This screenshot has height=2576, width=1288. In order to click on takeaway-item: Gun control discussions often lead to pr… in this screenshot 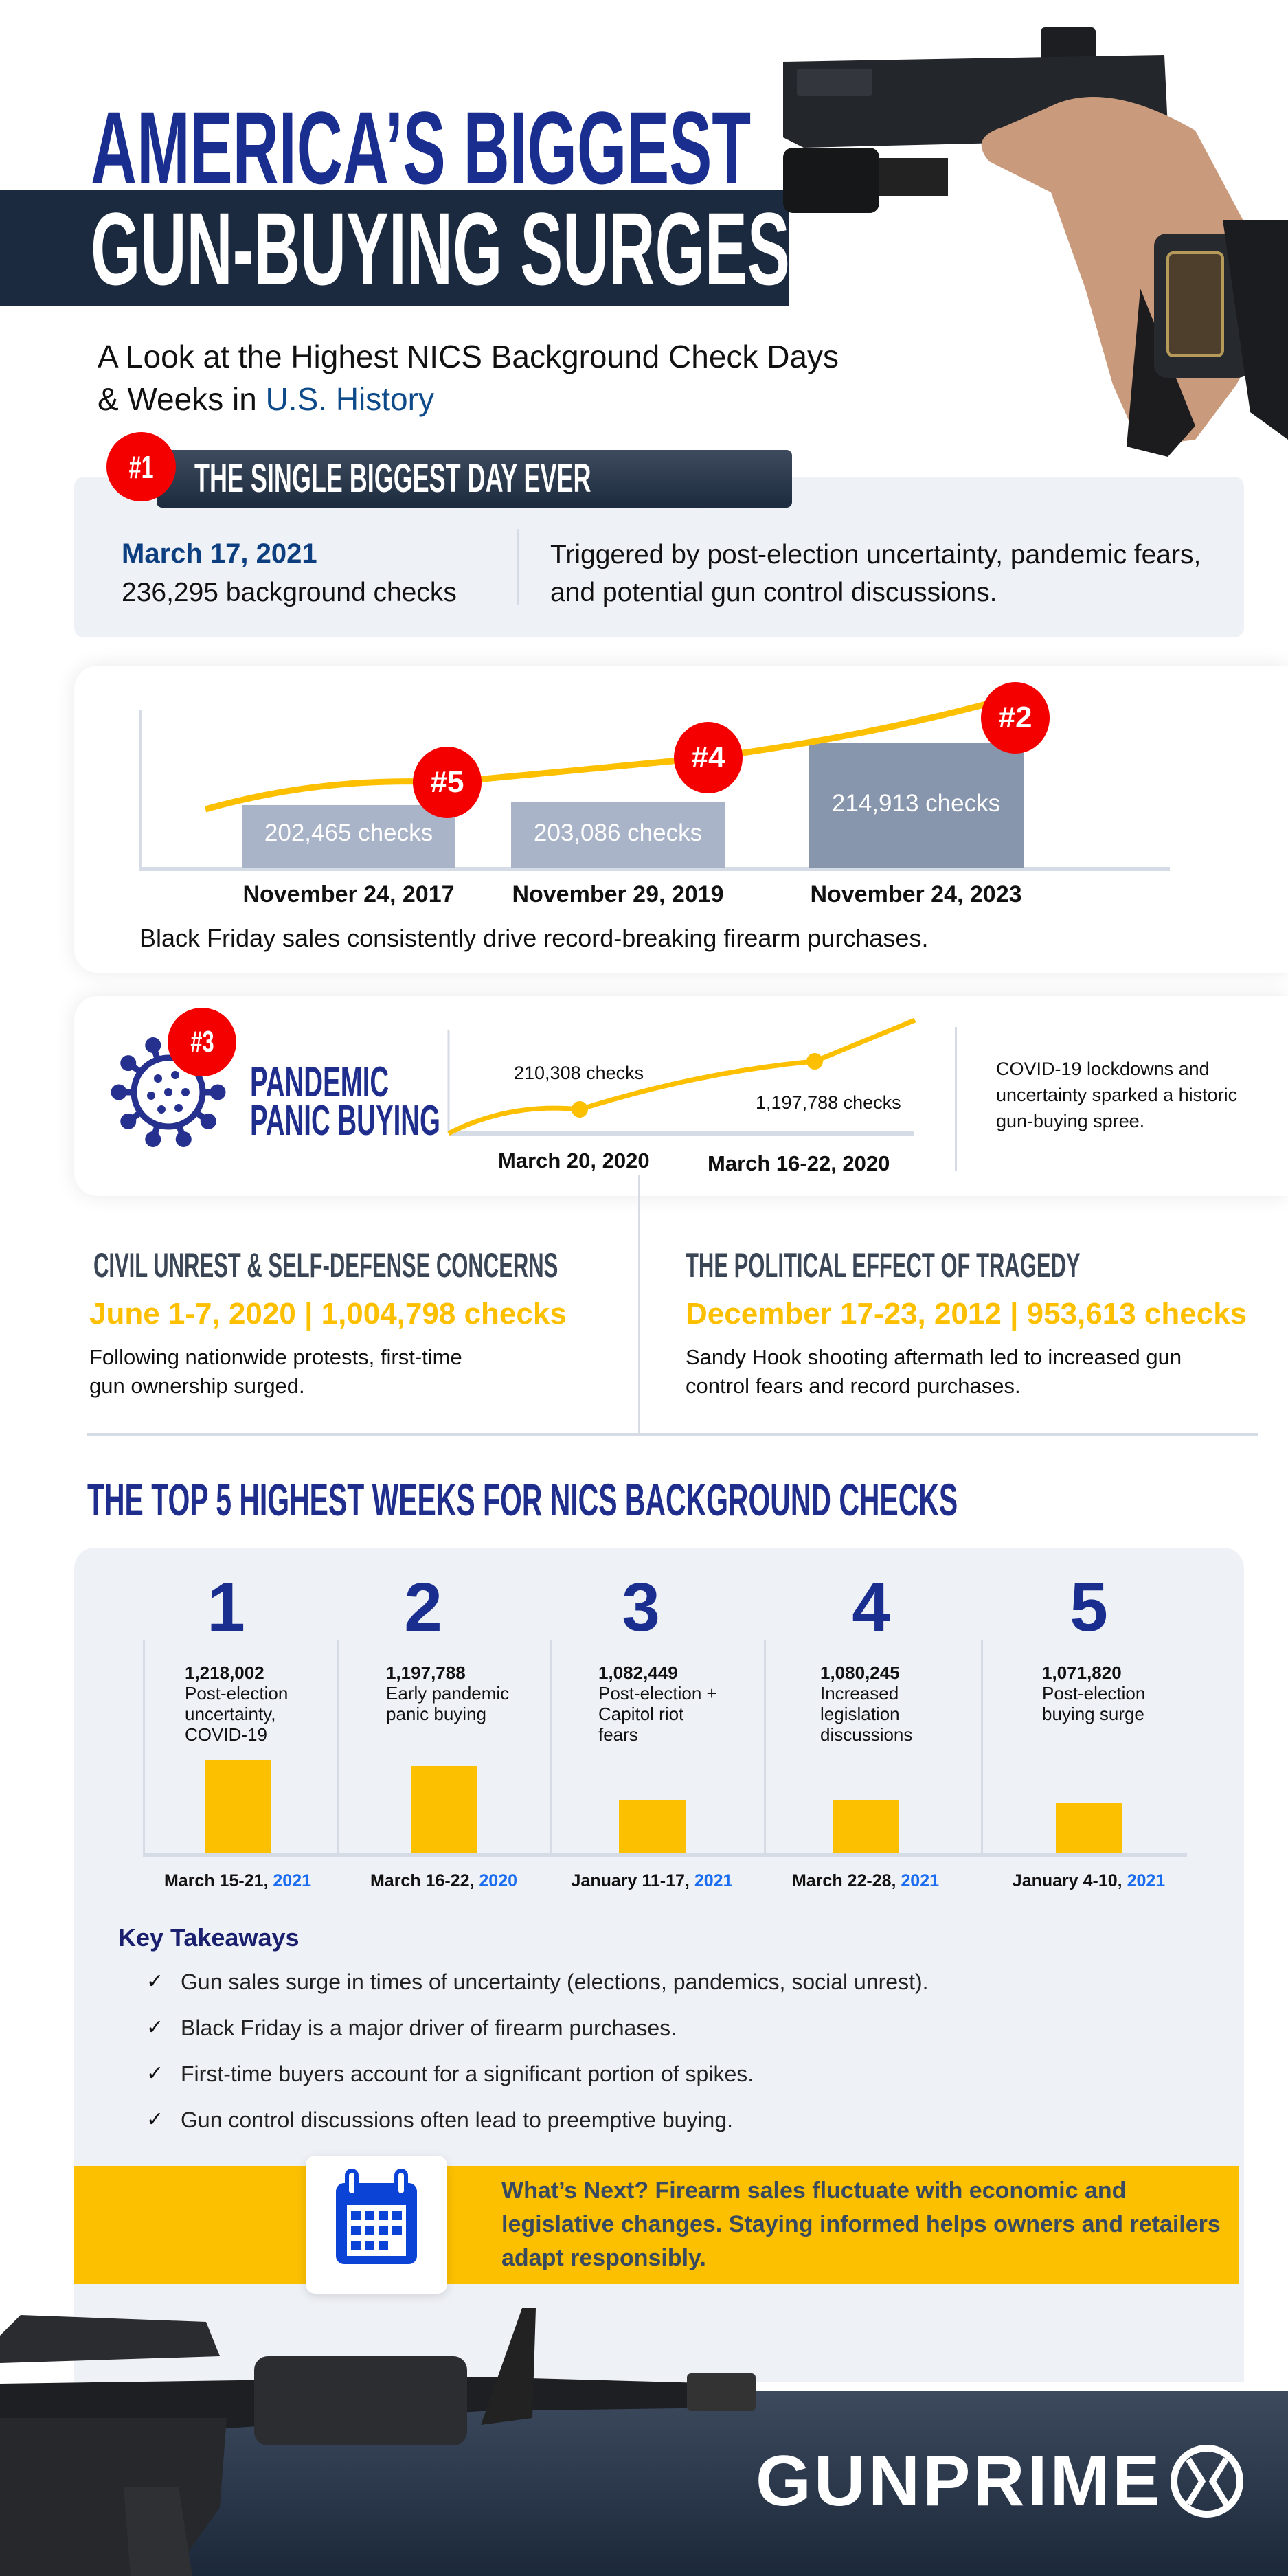, I will do `click(457, 2120)`.